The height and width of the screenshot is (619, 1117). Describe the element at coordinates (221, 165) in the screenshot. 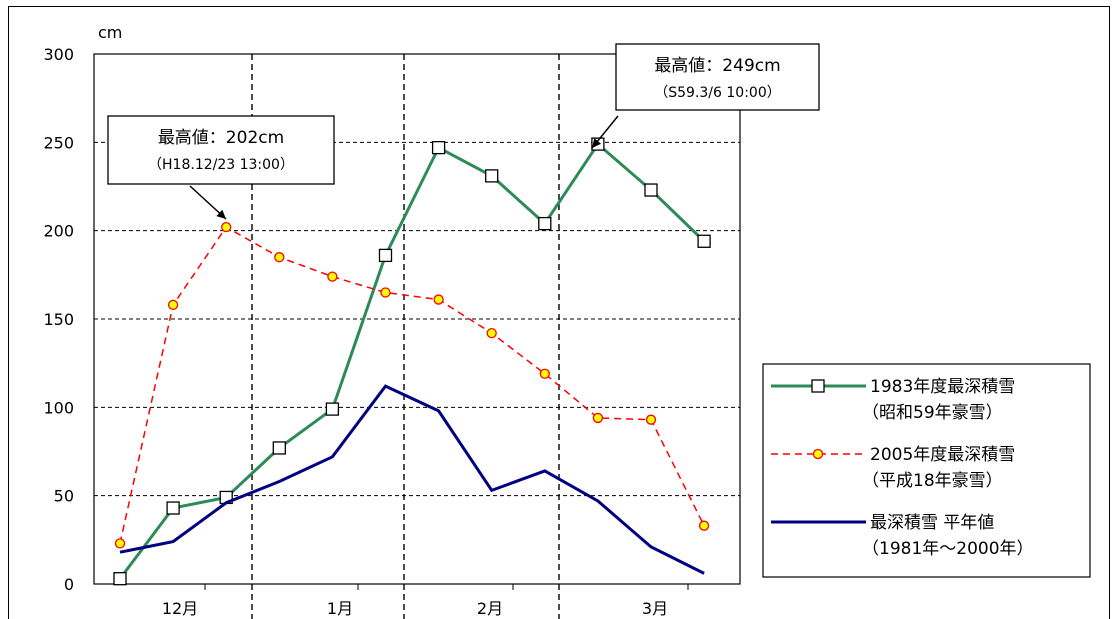

I see `annotation-detail: （H18.12/23 13:00）` at that location.